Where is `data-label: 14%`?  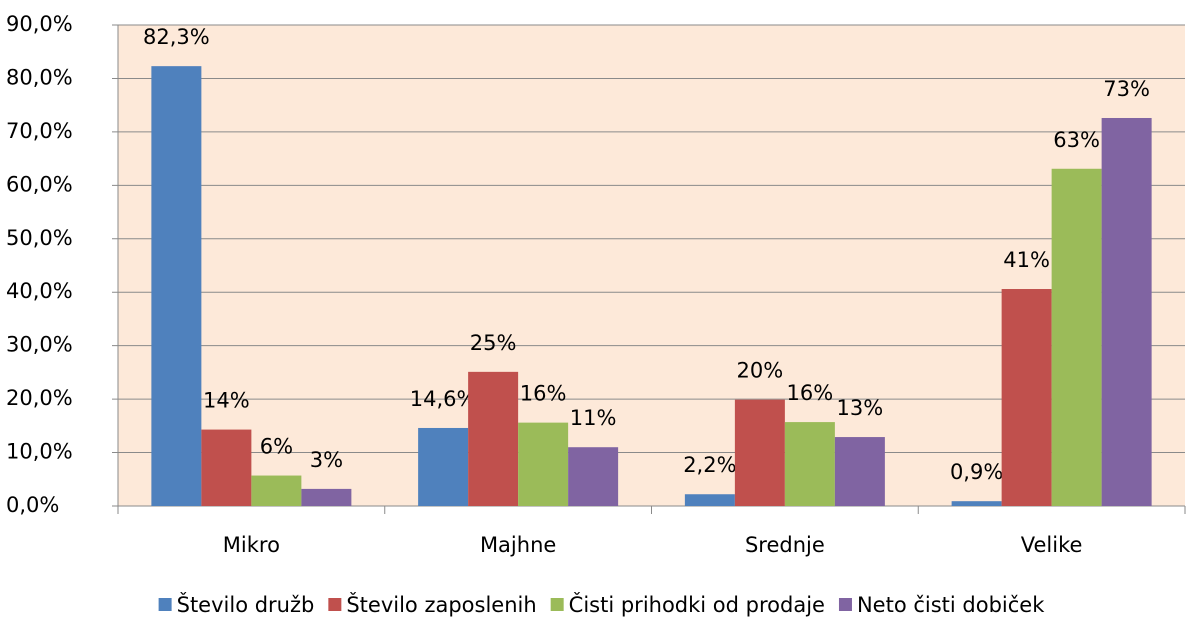 data-label: 14% is located at coordinates (226, 401).